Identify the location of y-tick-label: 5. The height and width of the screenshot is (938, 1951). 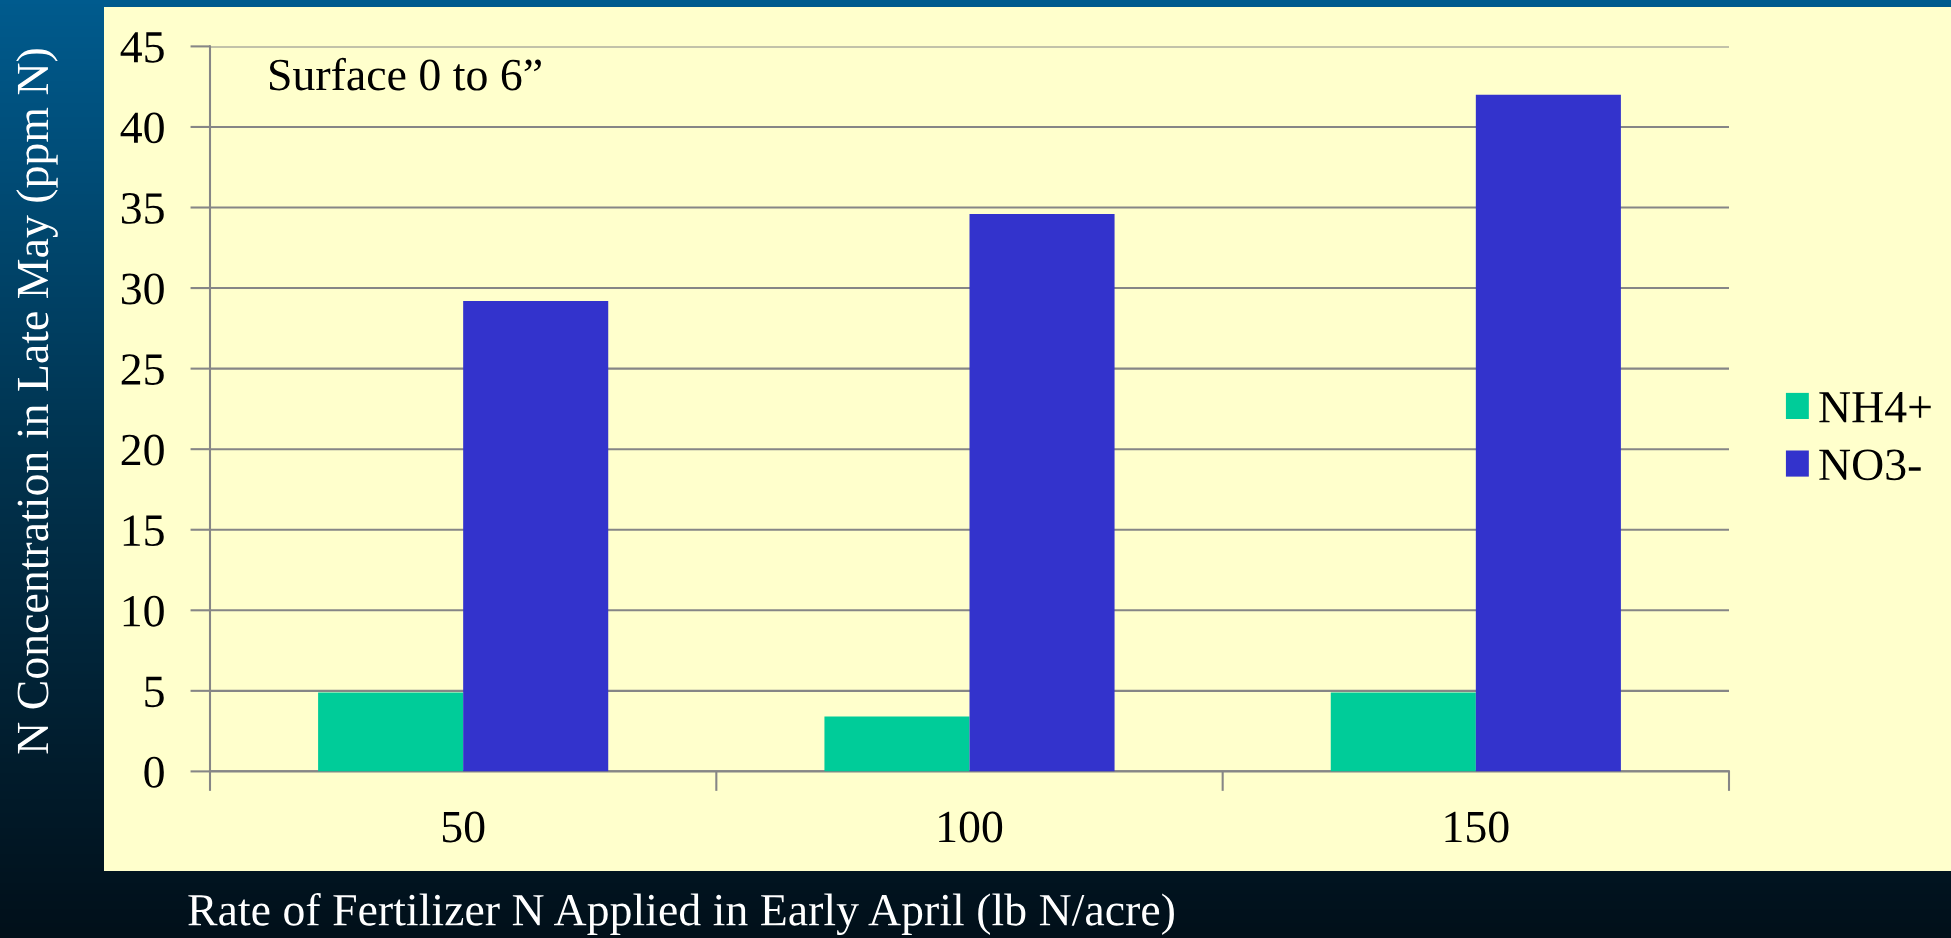
(154, 692).